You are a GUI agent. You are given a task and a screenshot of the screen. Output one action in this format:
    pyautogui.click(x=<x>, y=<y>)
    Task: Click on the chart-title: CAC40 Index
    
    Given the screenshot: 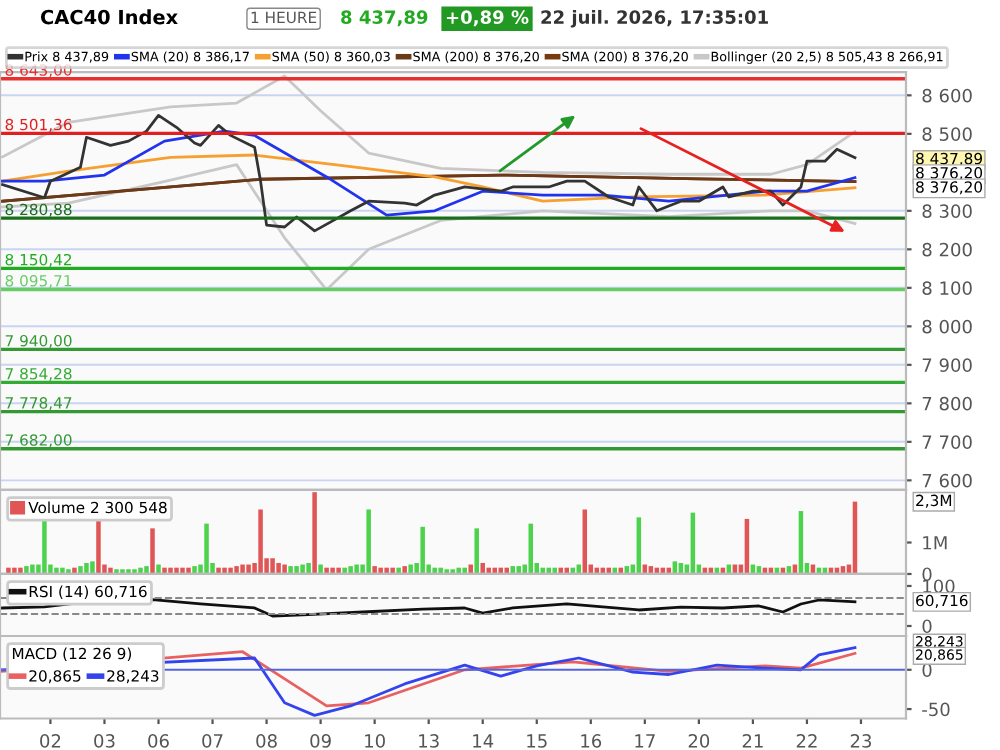 What is the action you would take?
    pyautogui.click(x=109, y=17)
    